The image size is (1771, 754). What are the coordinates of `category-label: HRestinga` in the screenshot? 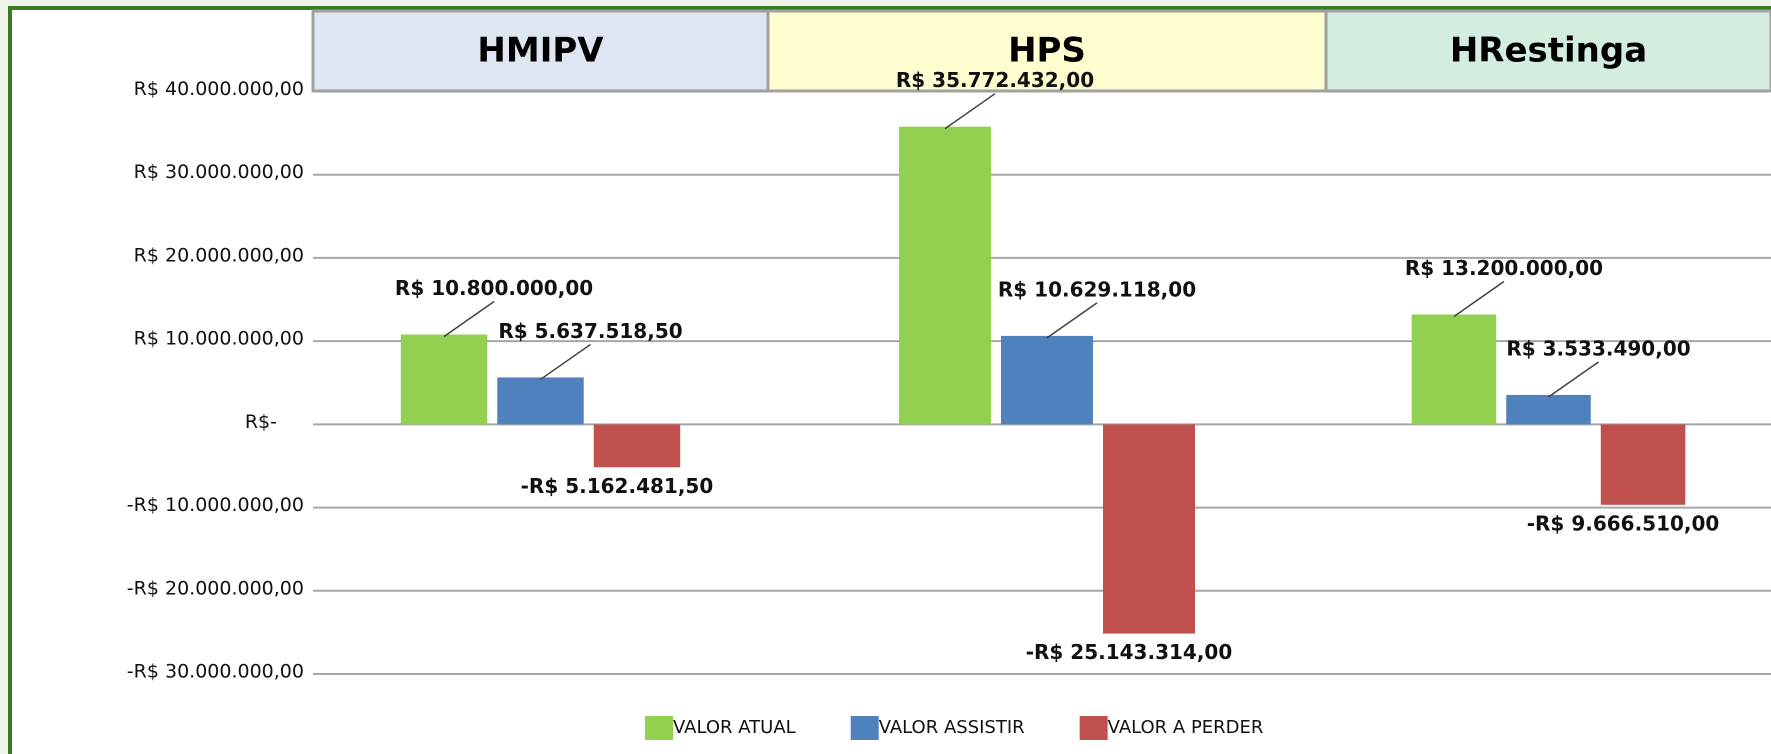 It's located at (1548, 51).